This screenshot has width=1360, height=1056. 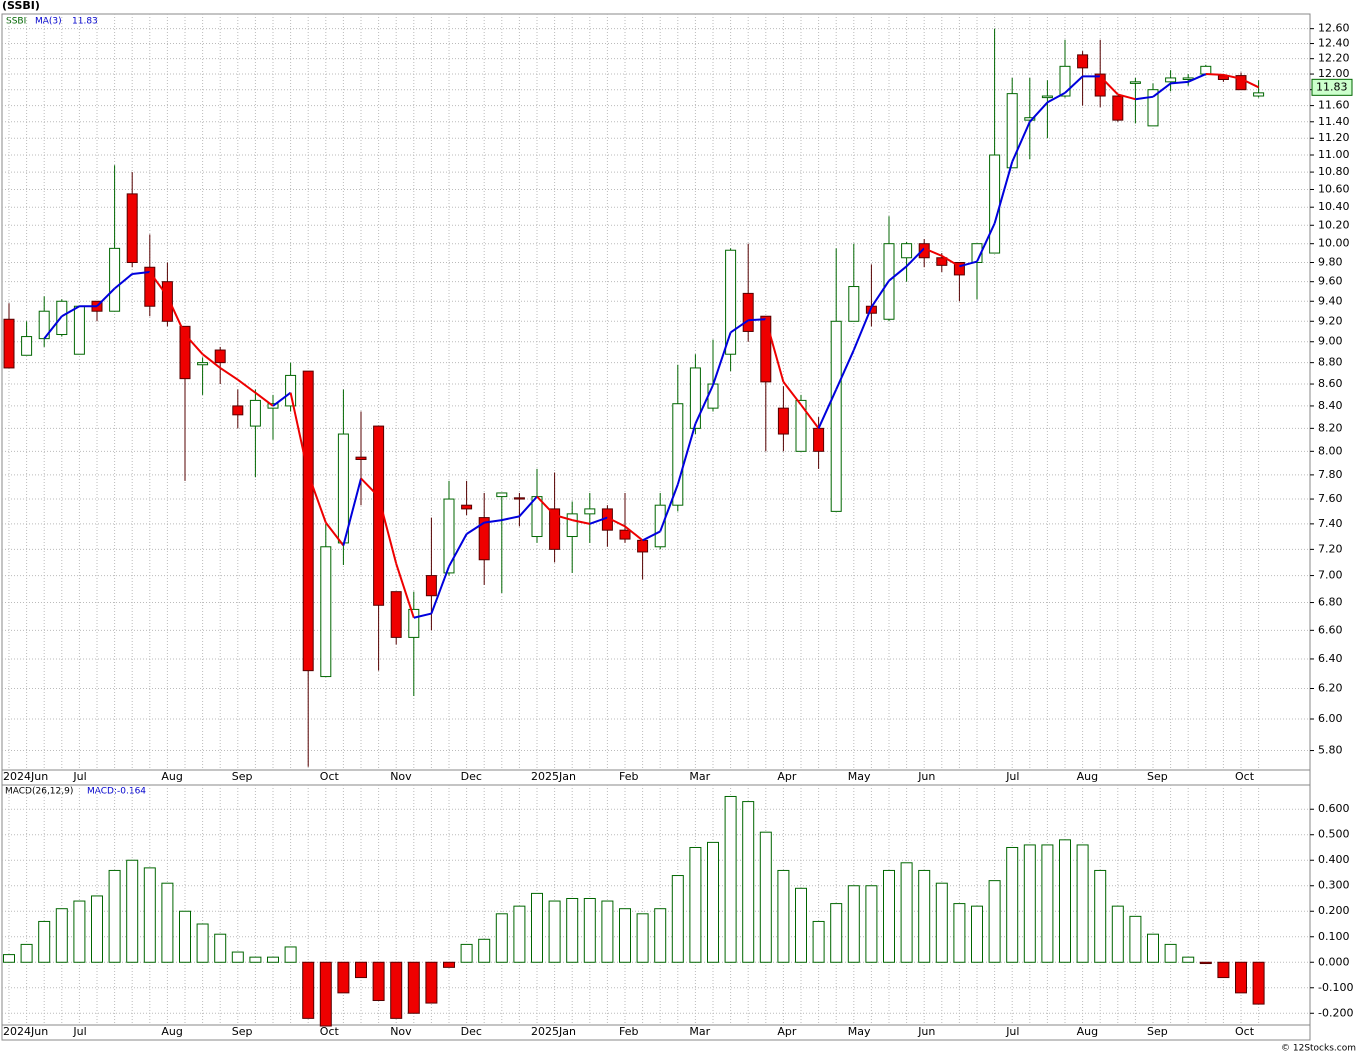 What do you see at coordinates (1334, 121) in the screenshot?
I see `y-tick-label: 11.40` at bounding box center [1334, 121].